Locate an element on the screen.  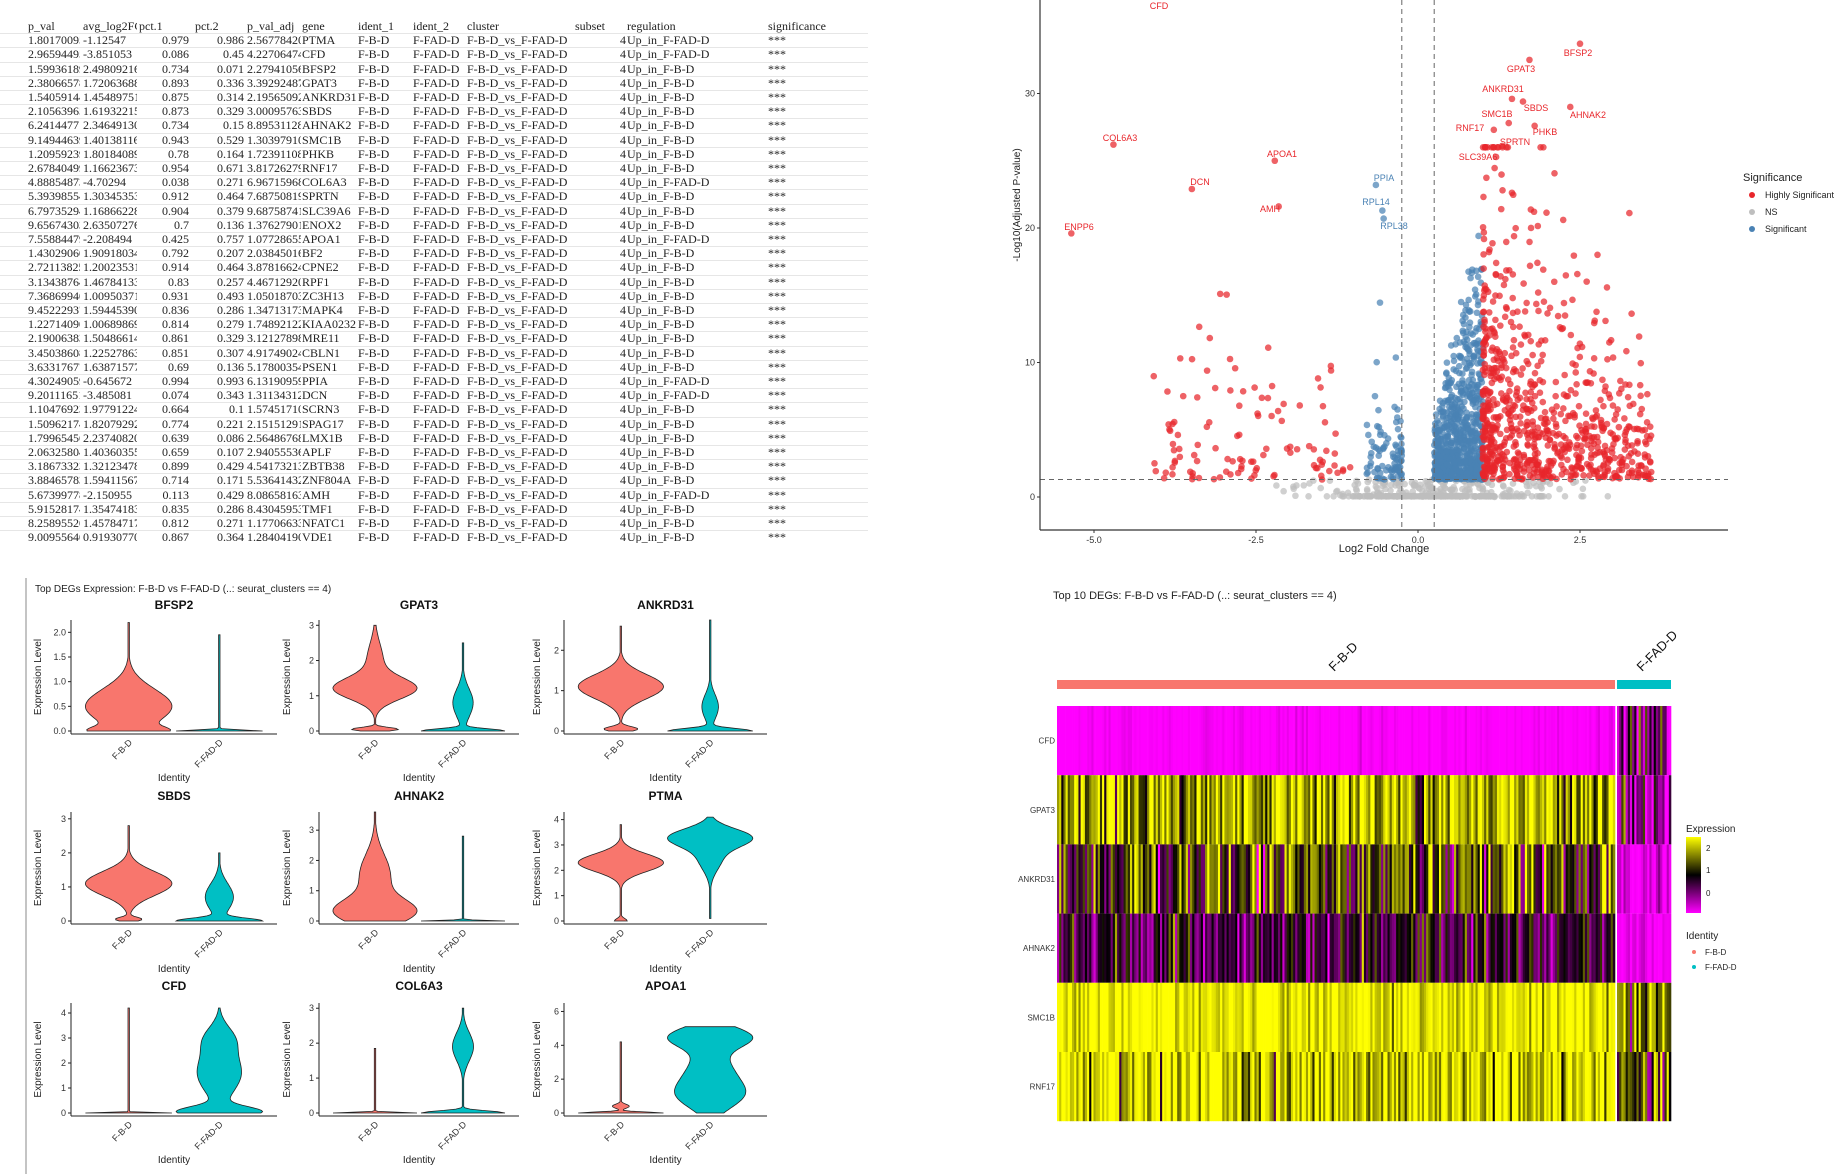
cell-p-val-adj: 1.31134312 is located at coordinates (274, 395).